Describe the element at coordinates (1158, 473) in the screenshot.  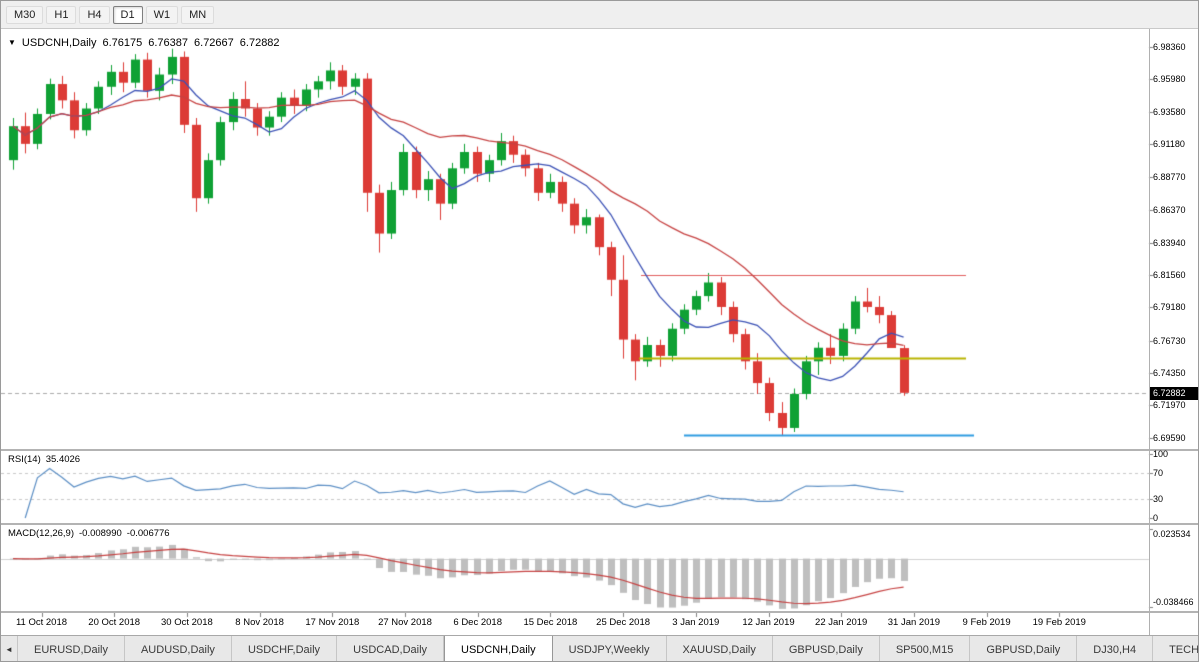
I see `rsi-axis-label: 70` at that location.